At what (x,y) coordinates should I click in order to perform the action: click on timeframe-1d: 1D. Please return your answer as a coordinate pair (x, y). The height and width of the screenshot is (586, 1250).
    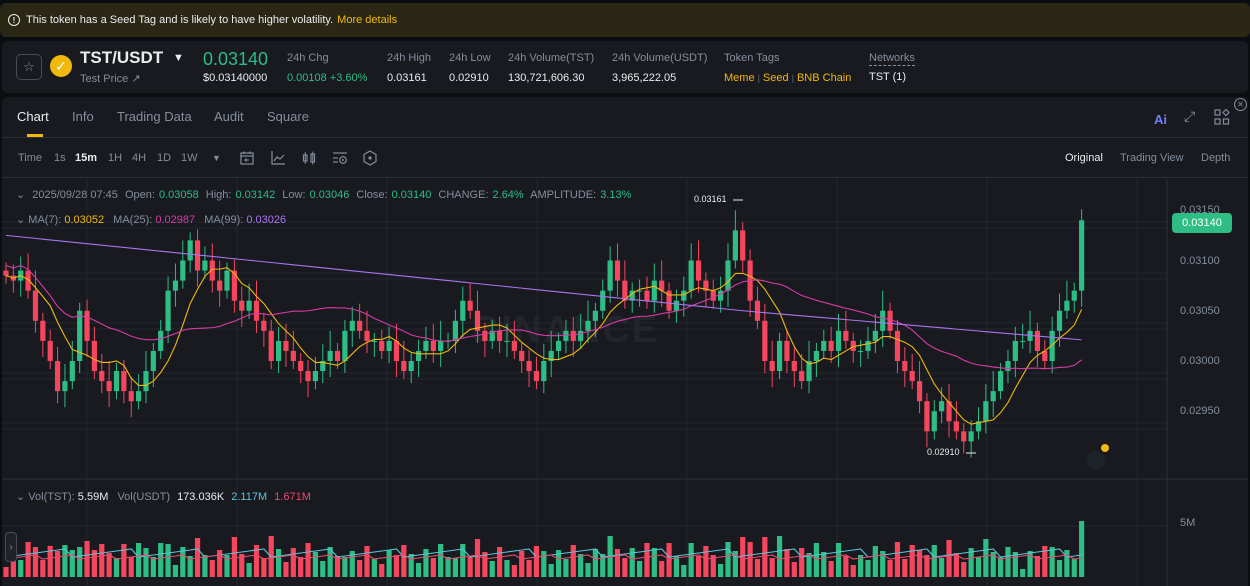
    Looking at the image, I should click on (164, 158).